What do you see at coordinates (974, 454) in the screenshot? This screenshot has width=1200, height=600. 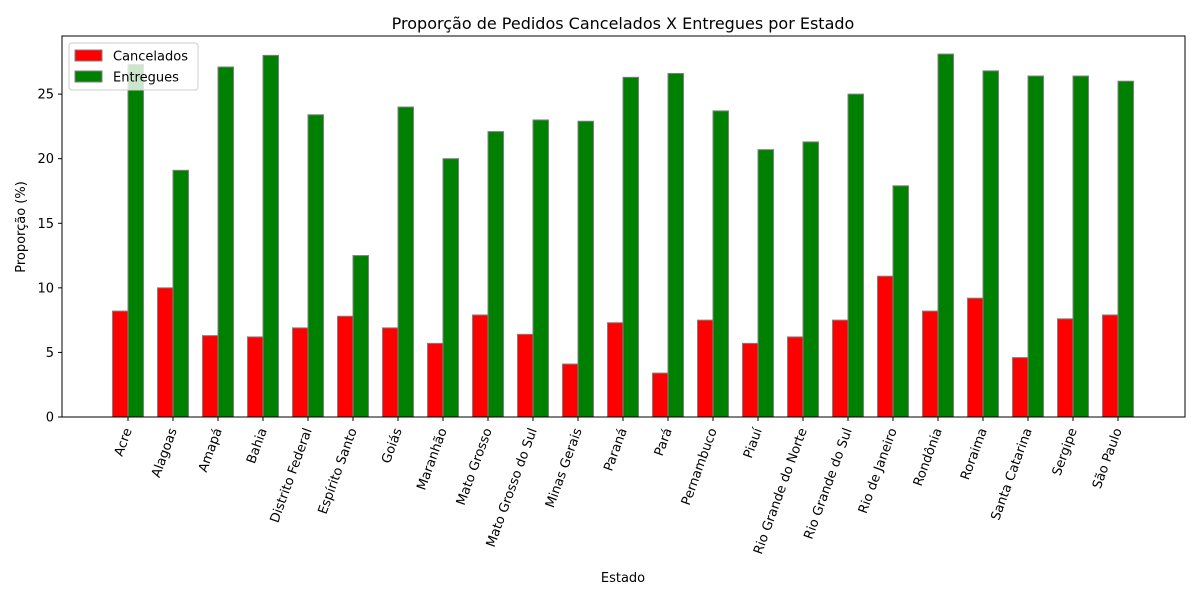 I see `x-tick-label-19: Roraima` at bounding box center [974, 454].